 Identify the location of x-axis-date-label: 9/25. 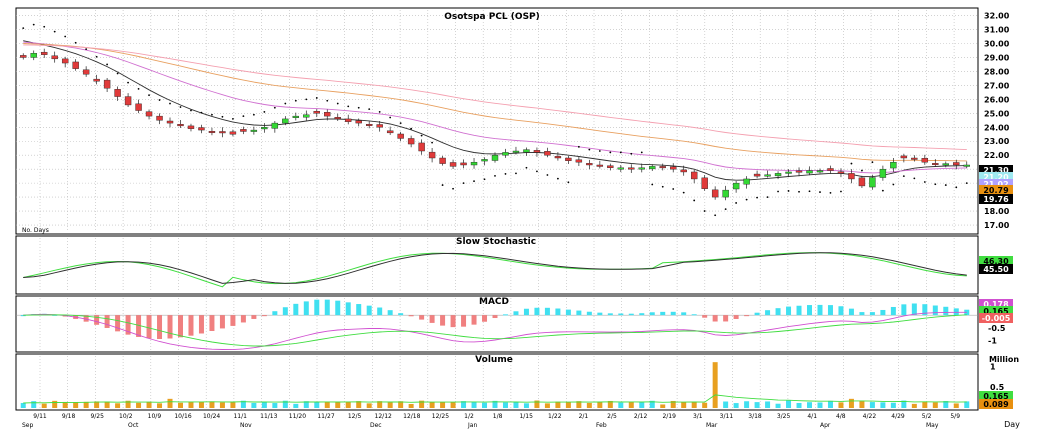
(97, 416).